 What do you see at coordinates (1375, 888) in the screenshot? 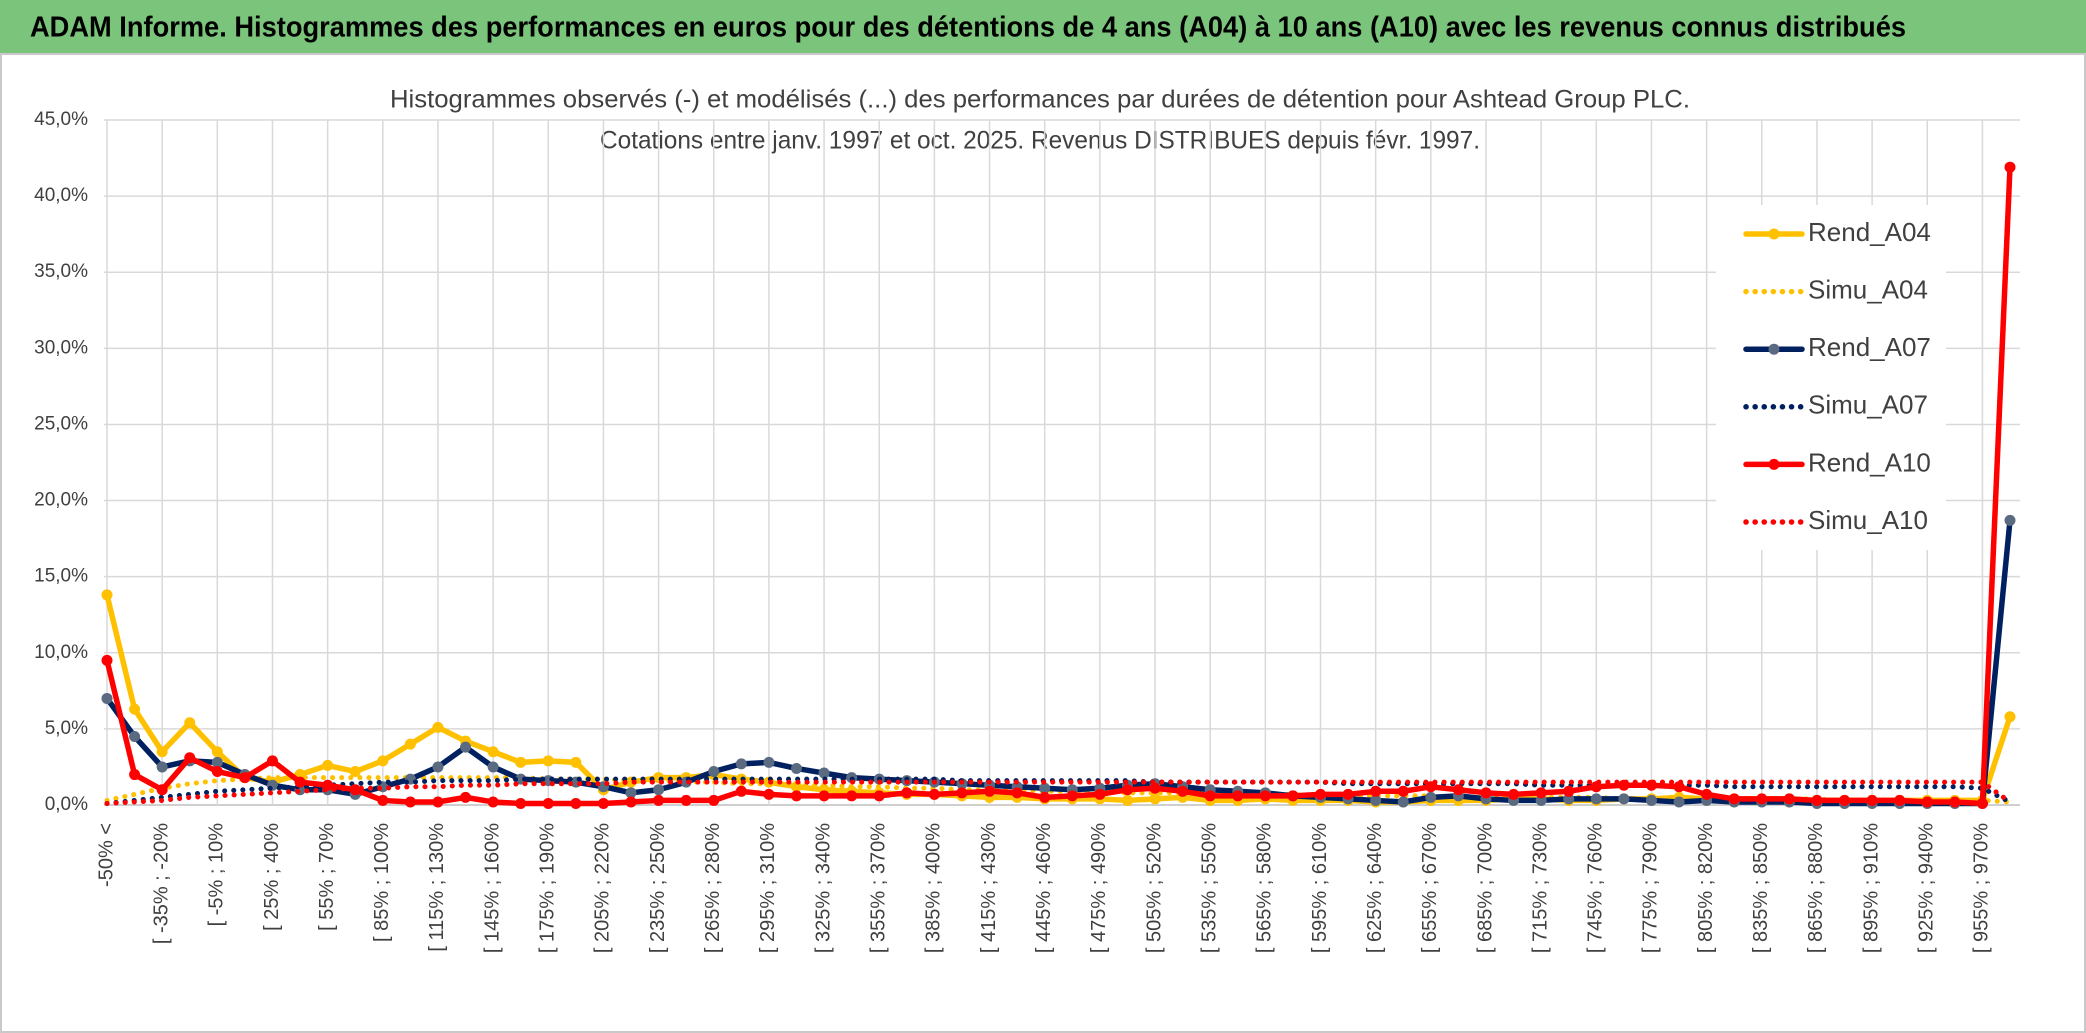
I see `x-tick-label: [ 625% ; 640%` at bounding box center [1375, 888].